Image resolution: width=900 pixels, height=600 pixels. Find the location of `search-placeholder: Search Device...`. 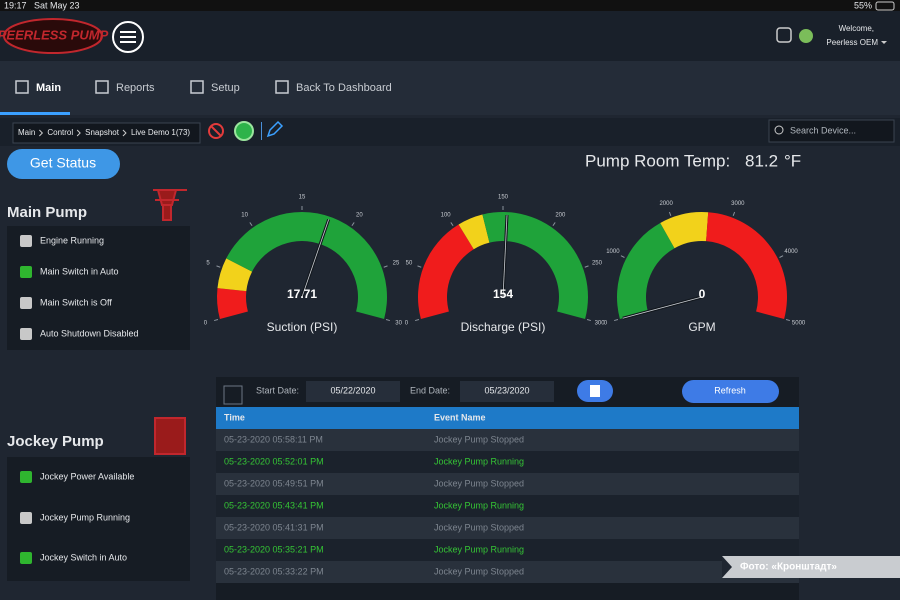

search-placeholder: Search Device... is located at coordinates (823, 130).